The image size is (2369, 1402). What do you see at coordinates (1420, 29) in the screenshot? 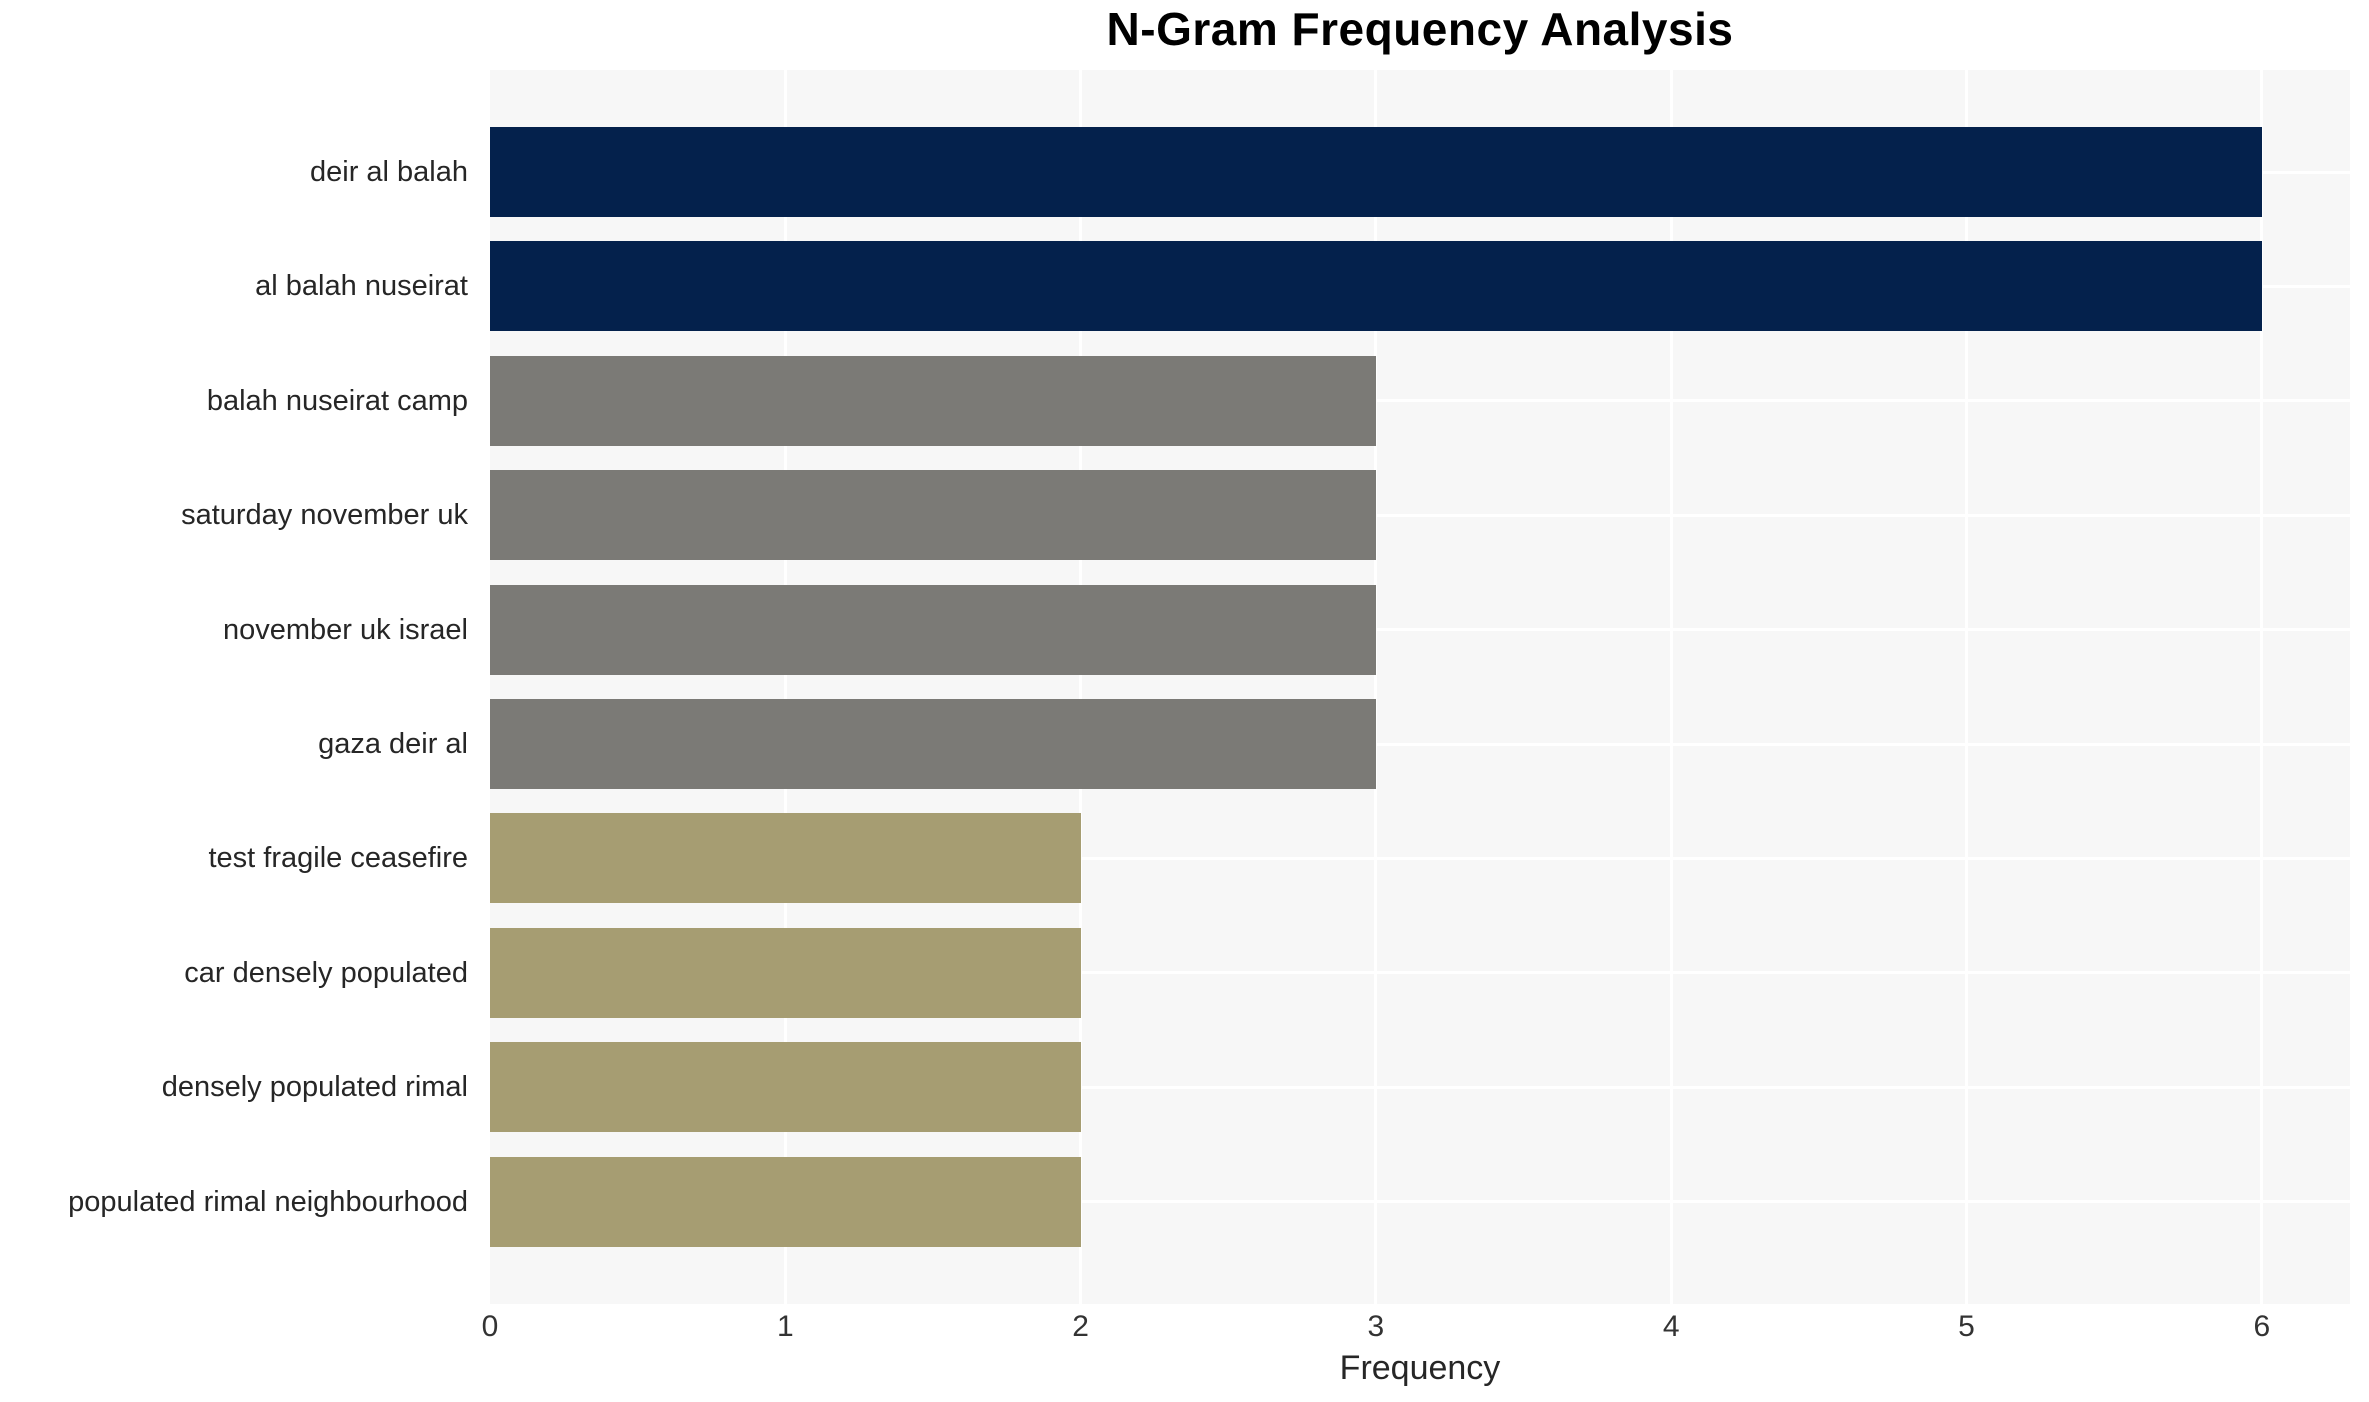
I see `chart-title: N-Gram Frequency Analysis` at bounding box center [1420, 29].